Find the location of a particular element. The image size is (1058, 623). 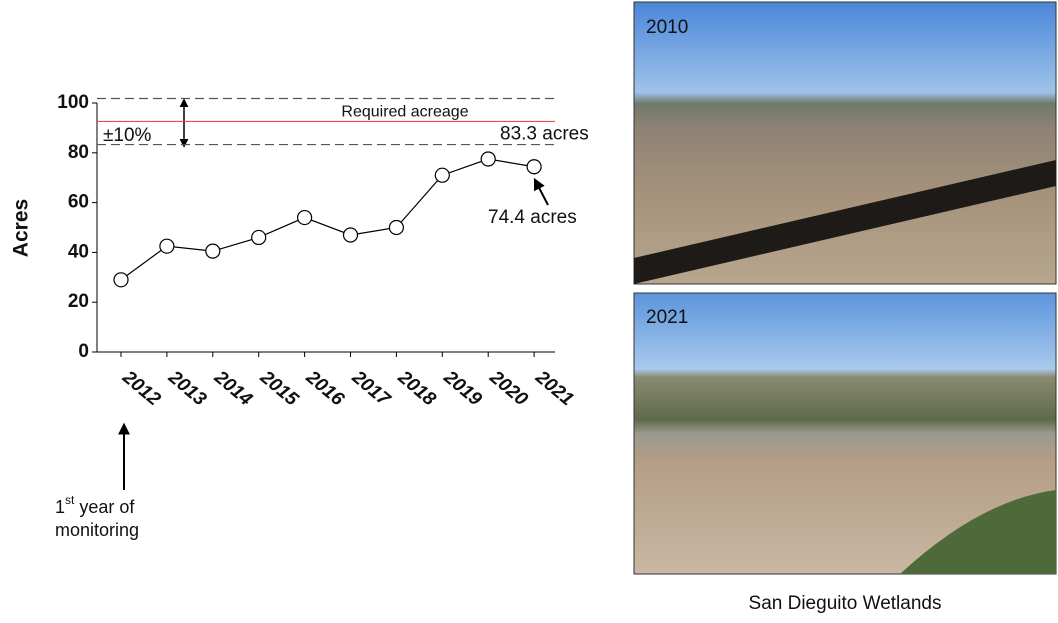

x-tick-label: 2020 is located at coordinates (508, 388).